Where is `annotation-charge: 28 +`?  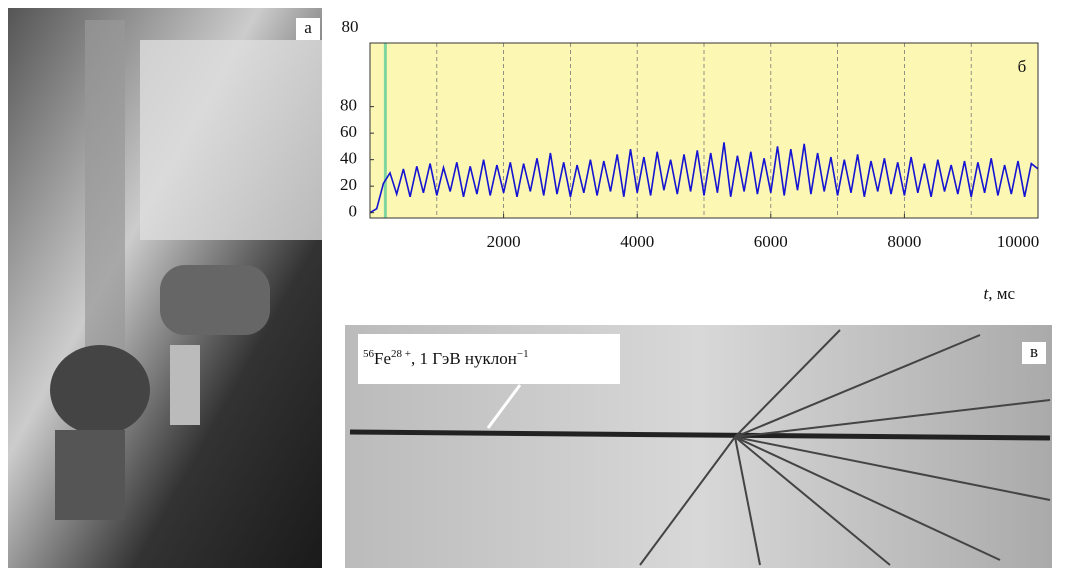 annotation-charge: 28 + is located at coordinates (401, 354).